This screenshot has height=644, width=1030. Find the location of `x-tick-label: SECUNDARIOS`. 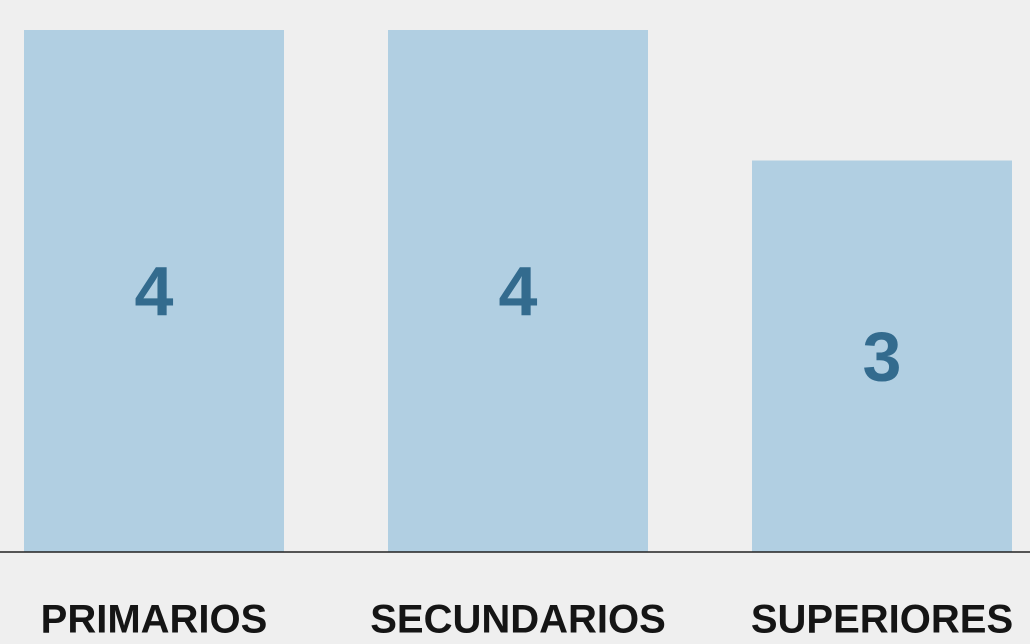

x-tick-label: SECUNDARIOS is located at coordinates (518, 620).